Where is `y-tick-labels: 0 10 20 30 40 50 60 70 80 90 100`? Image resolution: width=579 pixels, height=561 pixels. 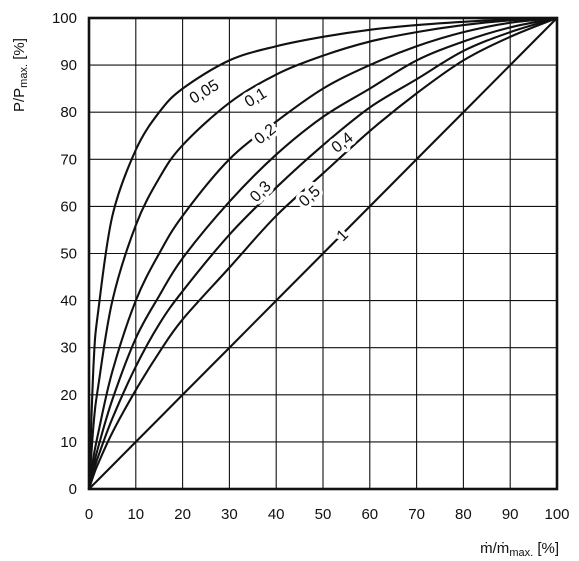
y-tick-labels: 0 10 20 30 40 50 60 70 80 90 100 is located at coordinates (64, 254).